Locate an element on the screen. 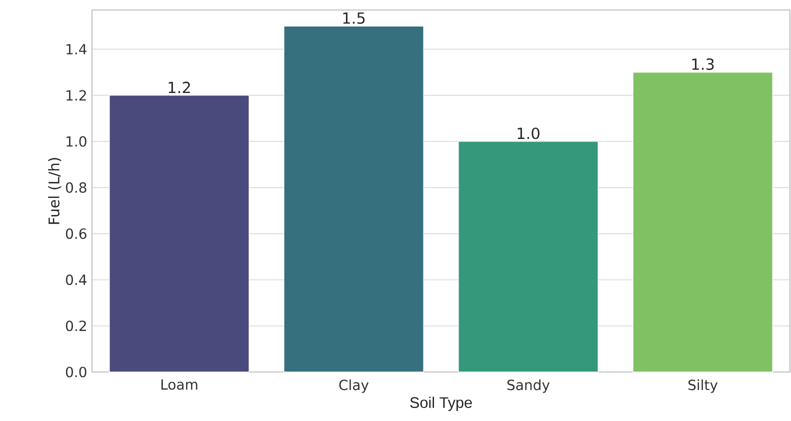  x-tick-label: Silty is located at coordinates (703, 386).